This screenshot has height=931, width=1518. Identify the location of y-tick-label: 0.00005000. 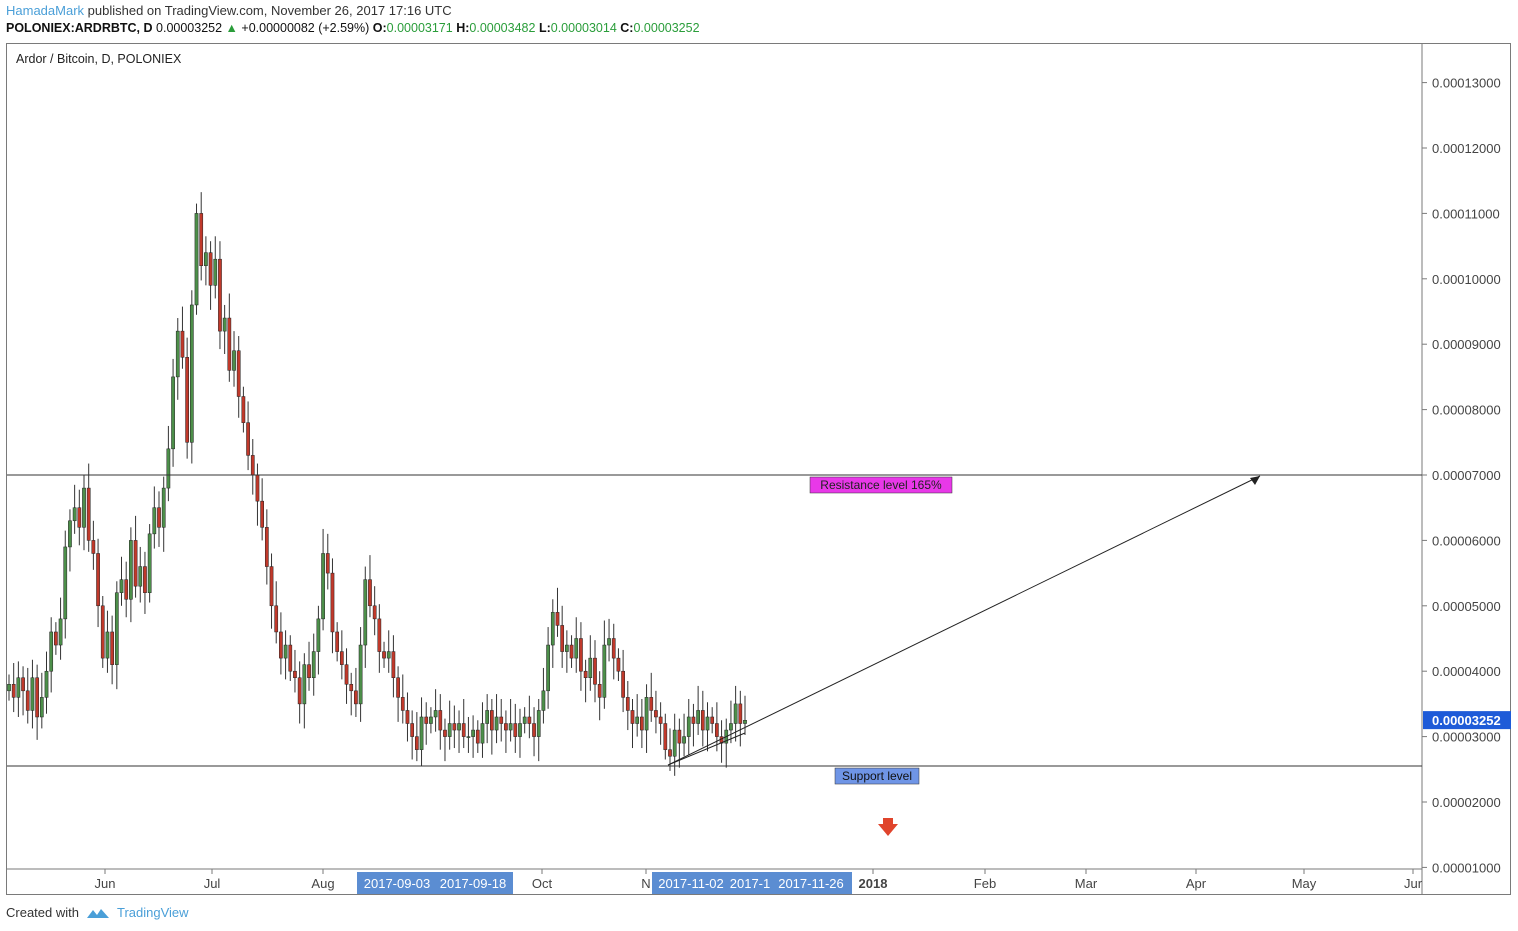
(1466, 606).